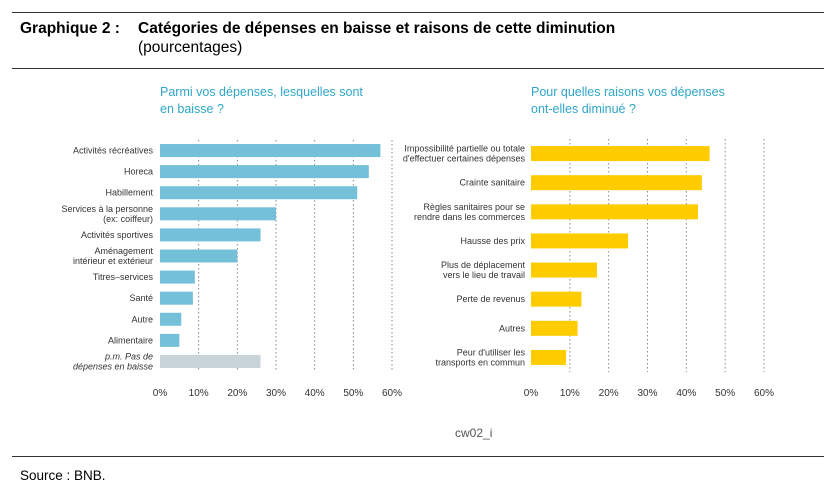 Image resolution: width=832 pixels, height=503 pixels. Describe the element at coordinates (353, 393) in the screenshot. I see `left-tick-label: 50%` at that location.